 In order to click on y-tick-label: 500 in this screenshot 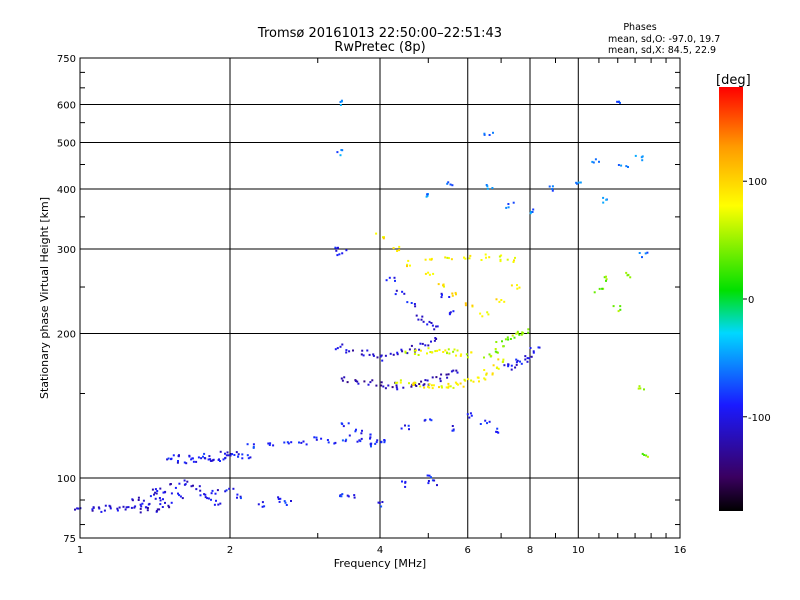, I will do `click(66, 144)`.